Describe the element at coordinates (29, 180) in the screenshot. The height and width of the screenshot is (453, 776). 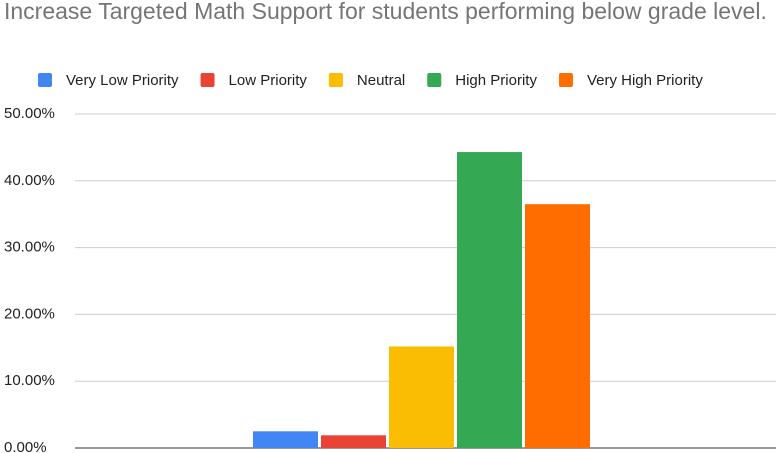
I see `y-tick-label: 40.00%` at that location.